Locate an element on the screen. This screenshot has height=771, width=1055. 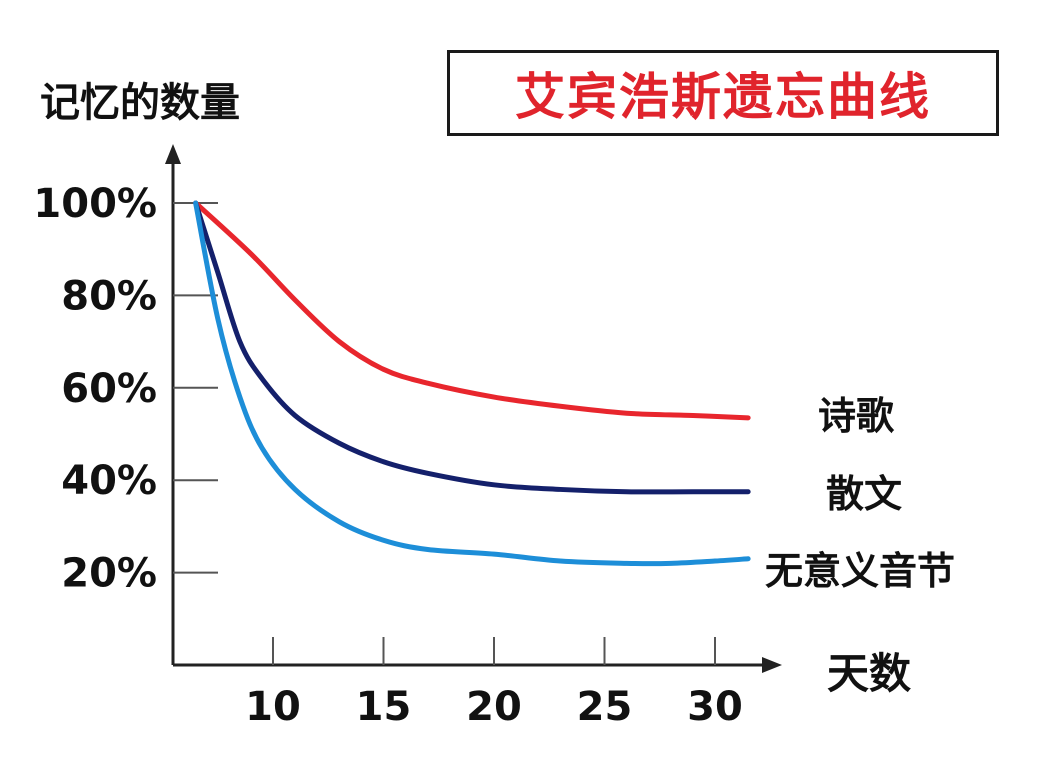
series-label-nonsense-syllables: 无意义音节 is located at coordinates (860, 571).